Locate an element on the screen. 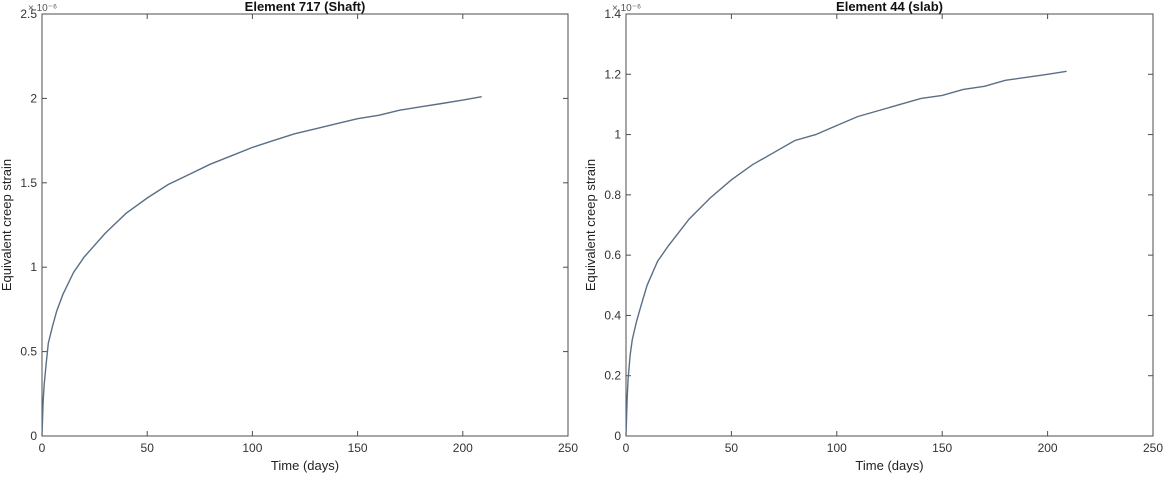  y-tick-label: 0.4 is located at coordinates (612, 315).